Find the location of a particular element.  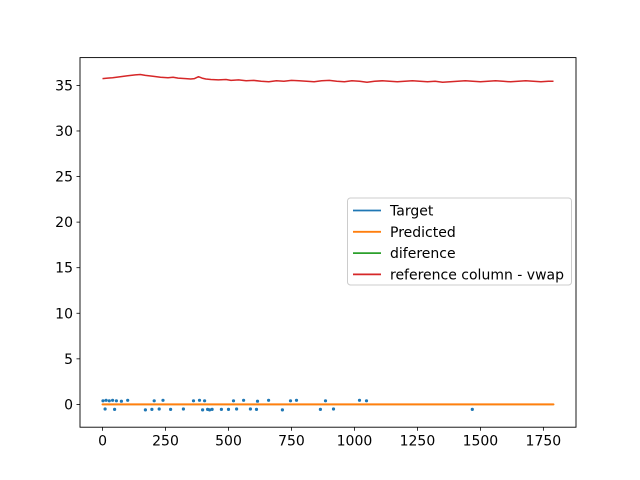

legend-entry-label: Target is located at coordinates (411, 212).